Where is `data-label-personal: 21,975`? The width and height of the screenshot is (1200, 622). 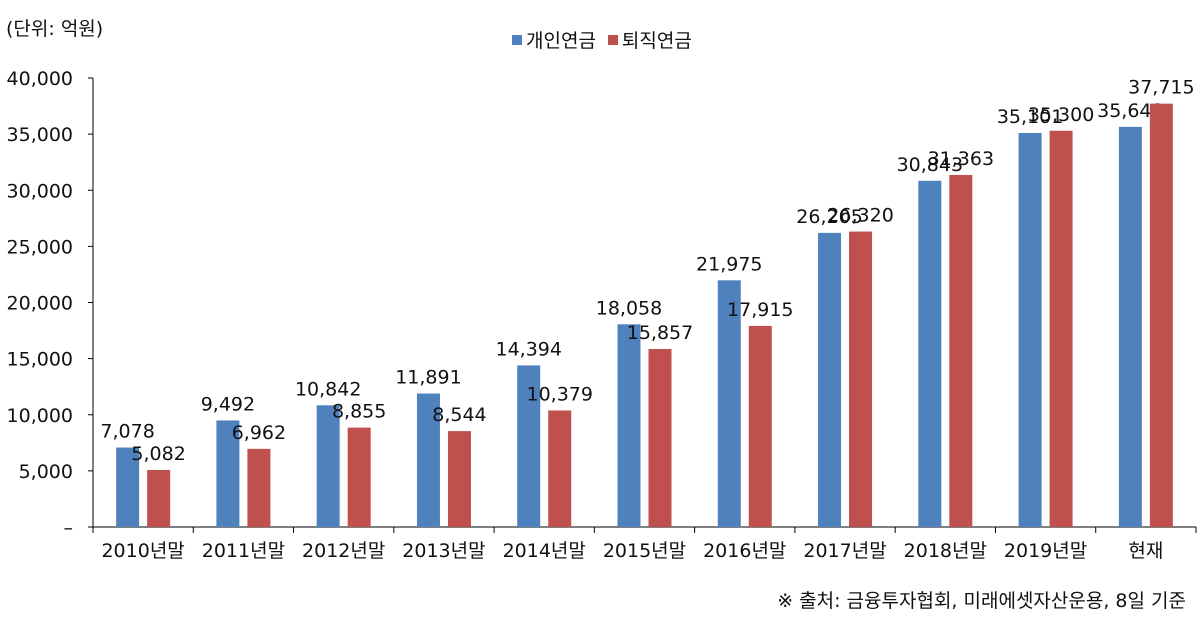
data-label-personal: 21,975 is located at coordinates (729, 264).